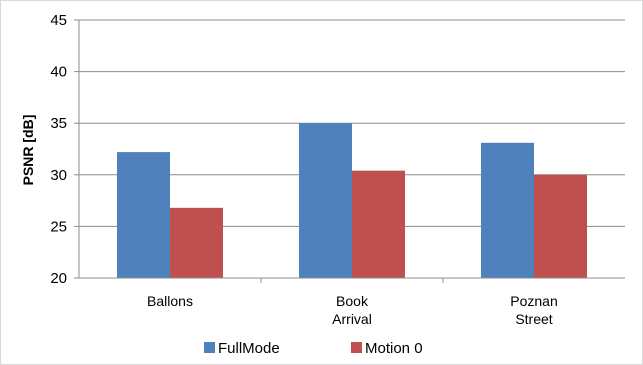 This screenshot has height=365, width=643. Describe the element at coordinates (533, 301) in the screenshot. I see `x-category-label-line: Poznan` at that location.